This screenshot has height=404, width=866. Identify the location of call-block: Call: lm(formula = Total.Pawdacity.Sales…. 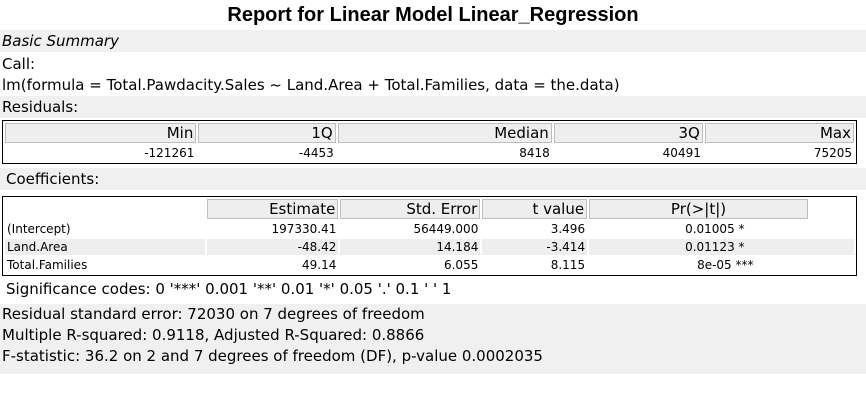
(433, 75).